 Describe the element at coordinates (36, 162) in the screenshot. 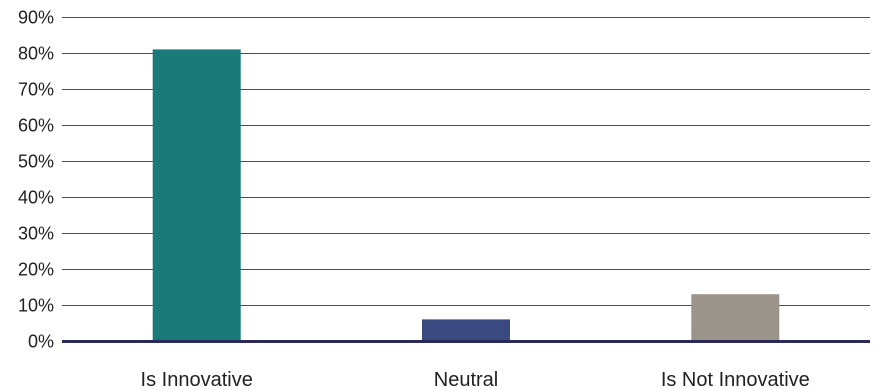

I see `y-tick-label: 50%` at that location.